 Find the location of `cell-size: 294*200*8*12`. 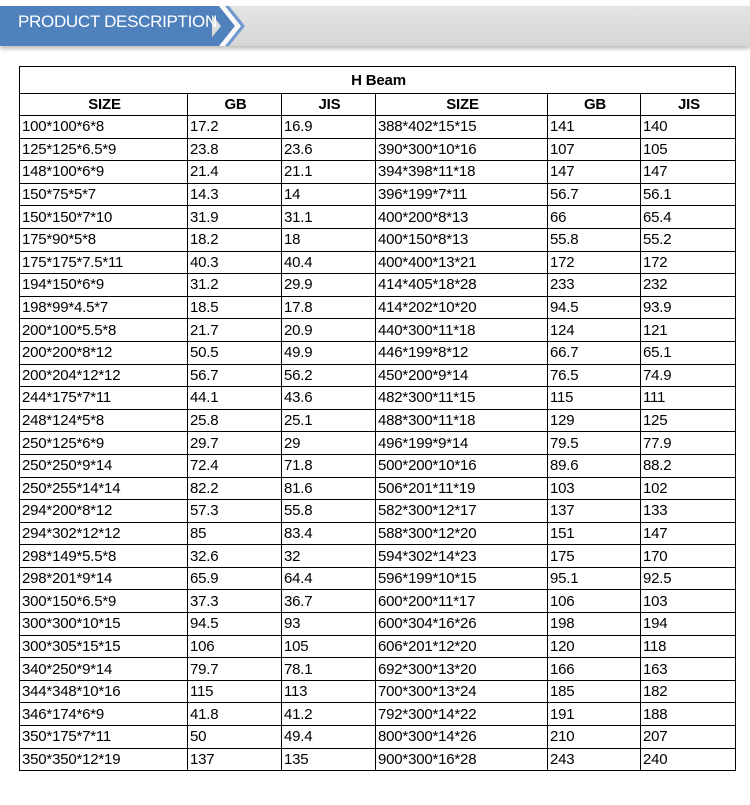

cell-size: 294*200*8*12 is located at coordinates (103, 511).